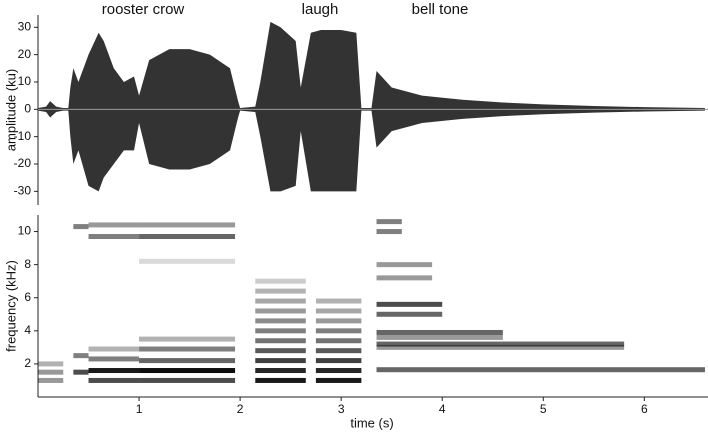  Describe the element at coordinates (23, 163) in the screenshot. I see `y-tick-label: -20` at that location.